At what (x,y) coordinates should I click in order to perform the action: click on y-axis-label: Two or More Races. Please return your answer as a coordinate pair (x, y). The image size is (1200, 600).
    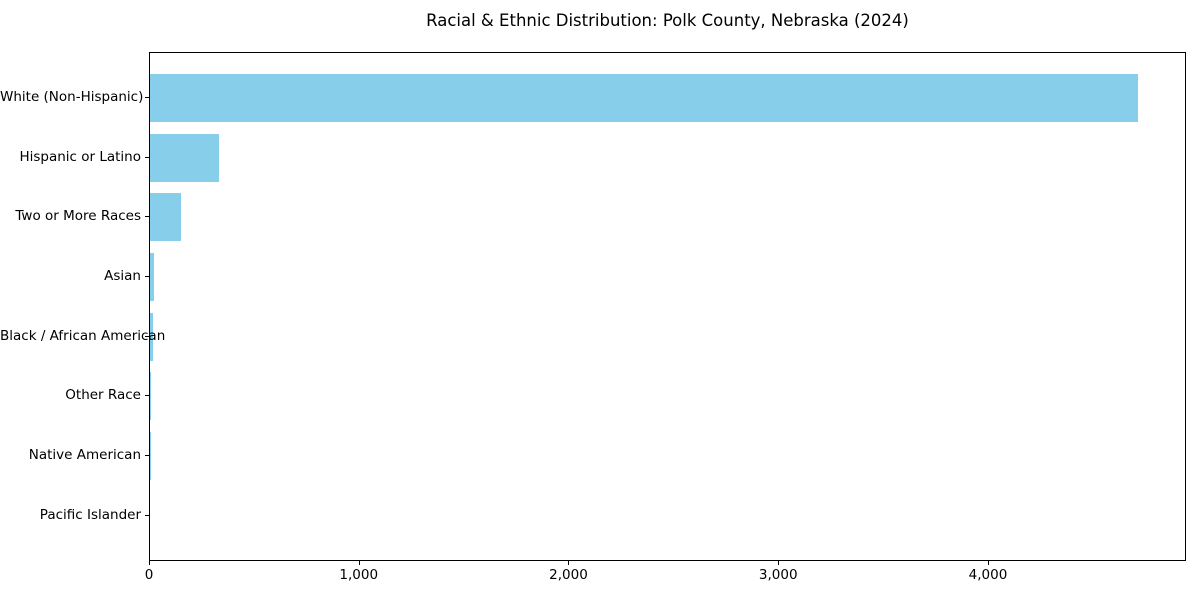
    Looking at the image, I should click on (78, 216).